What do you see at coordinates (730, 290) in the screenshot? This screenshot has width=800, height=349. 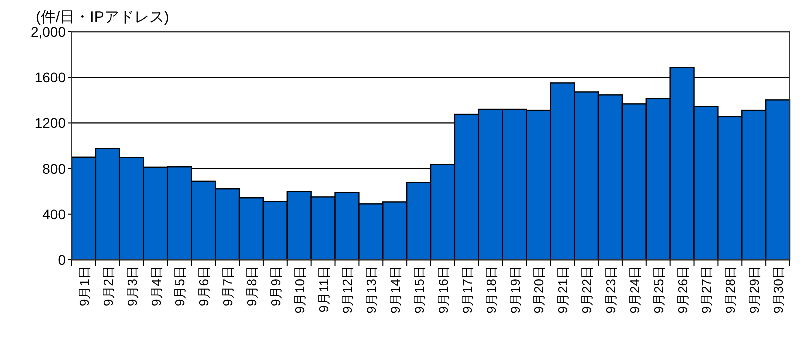 I see `x-tick-label: 9月28日` at bounding box center [730, 290].